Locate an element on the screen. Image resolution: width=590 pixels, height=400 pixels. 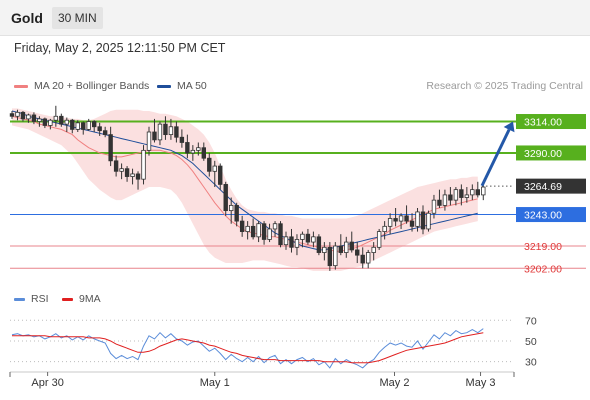
interval-badge: 30 MIN is located at coordinates (77, 18).